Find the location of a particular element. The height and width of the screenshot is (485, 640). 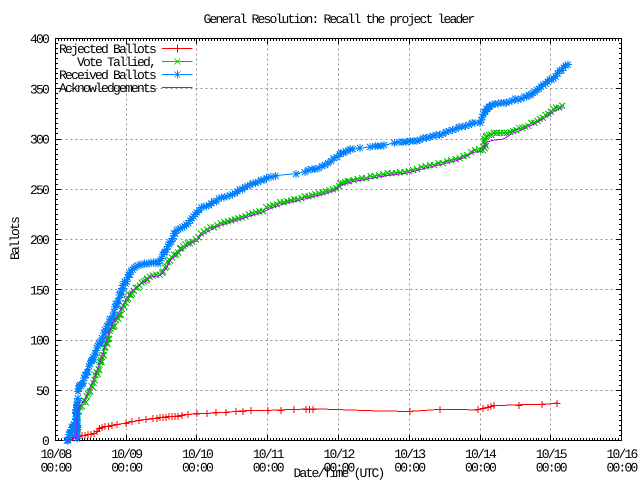

svg-text: 10/08 is located at coordinates (55, 454).